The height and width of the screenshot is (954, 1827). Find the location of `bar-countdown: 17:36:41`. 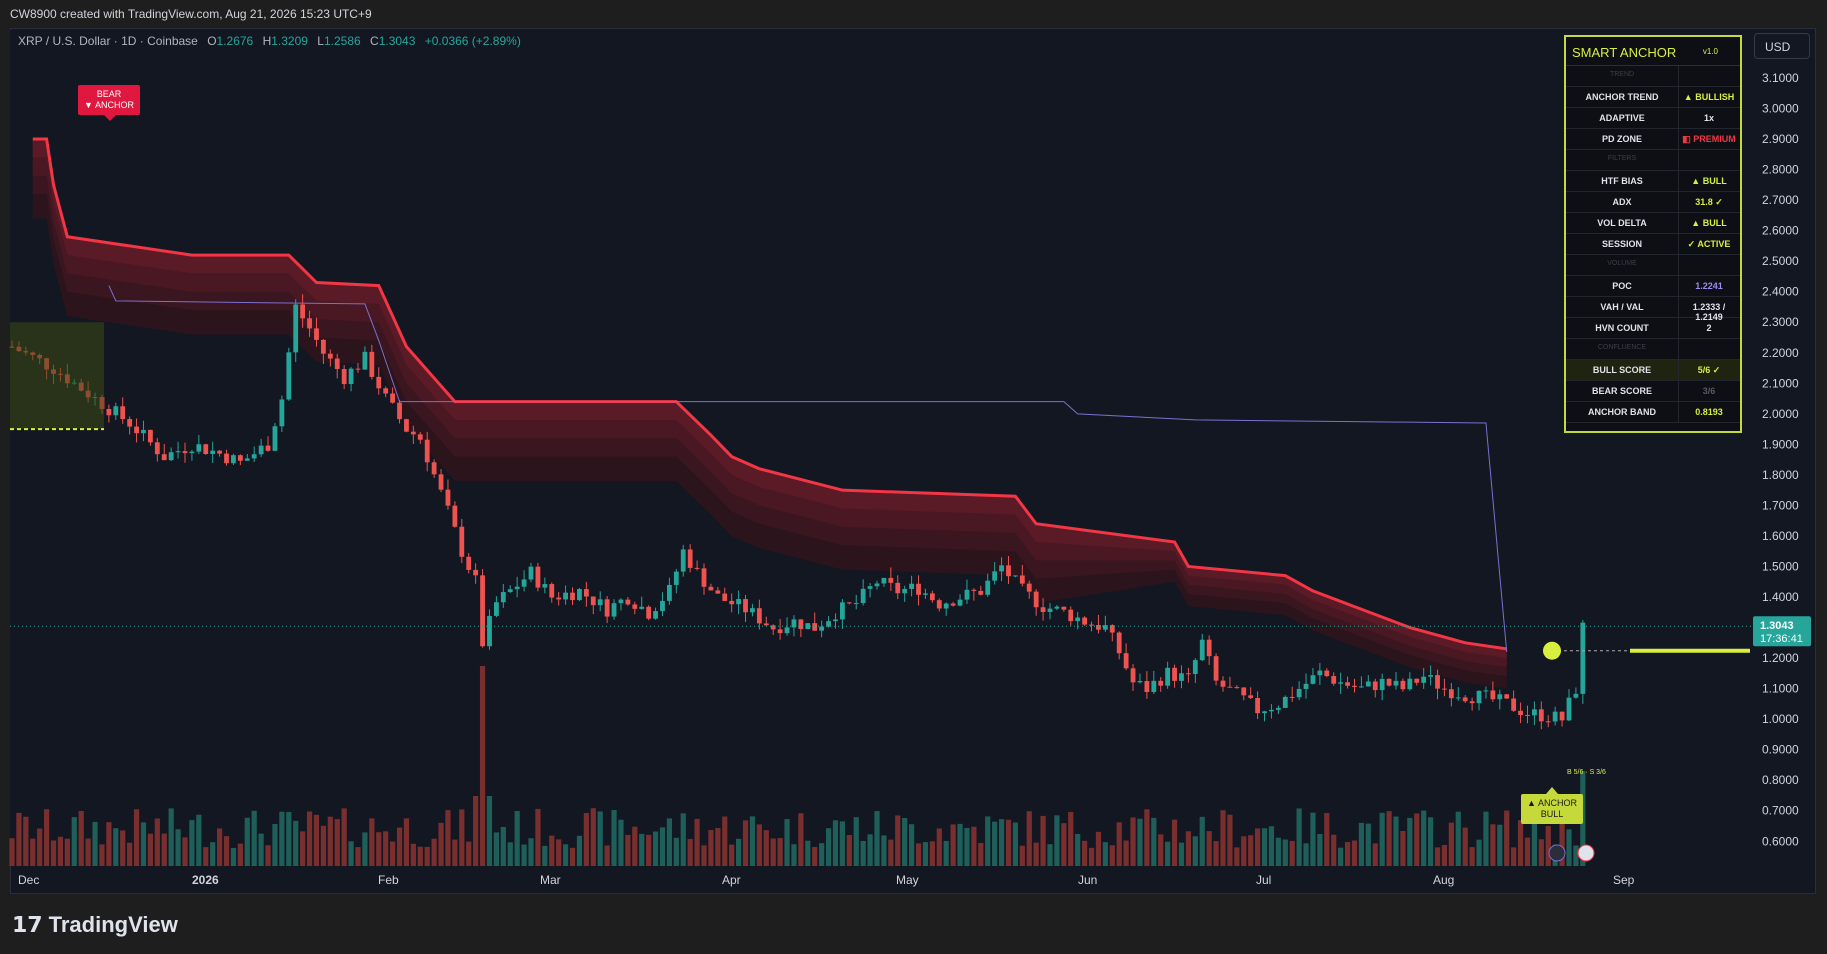

bar-countdown: 17:36:41 is located at coordinates (1781, 639).